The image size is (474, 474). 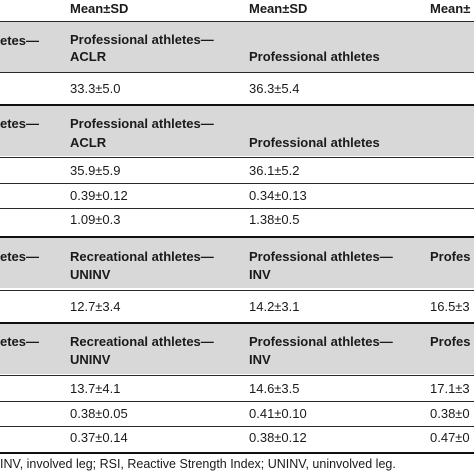 I want to click on group-label-1-col1-line1: Professional athletes—, so click(x=142, y=39).